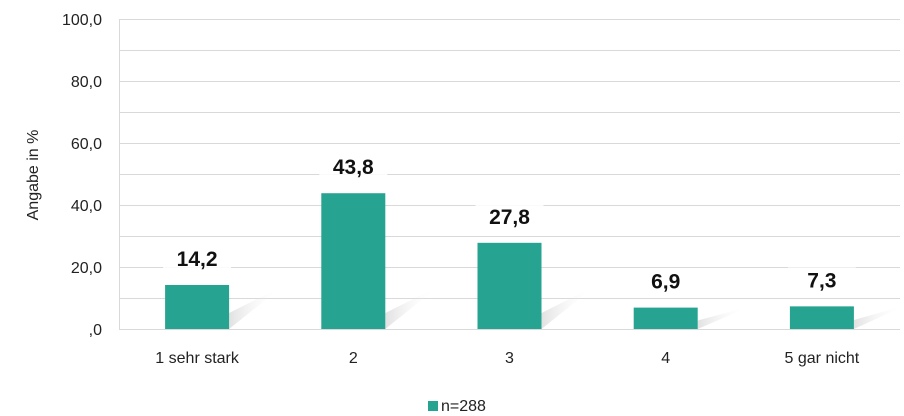  I want to click on legend: n=288, so click(457, 406).